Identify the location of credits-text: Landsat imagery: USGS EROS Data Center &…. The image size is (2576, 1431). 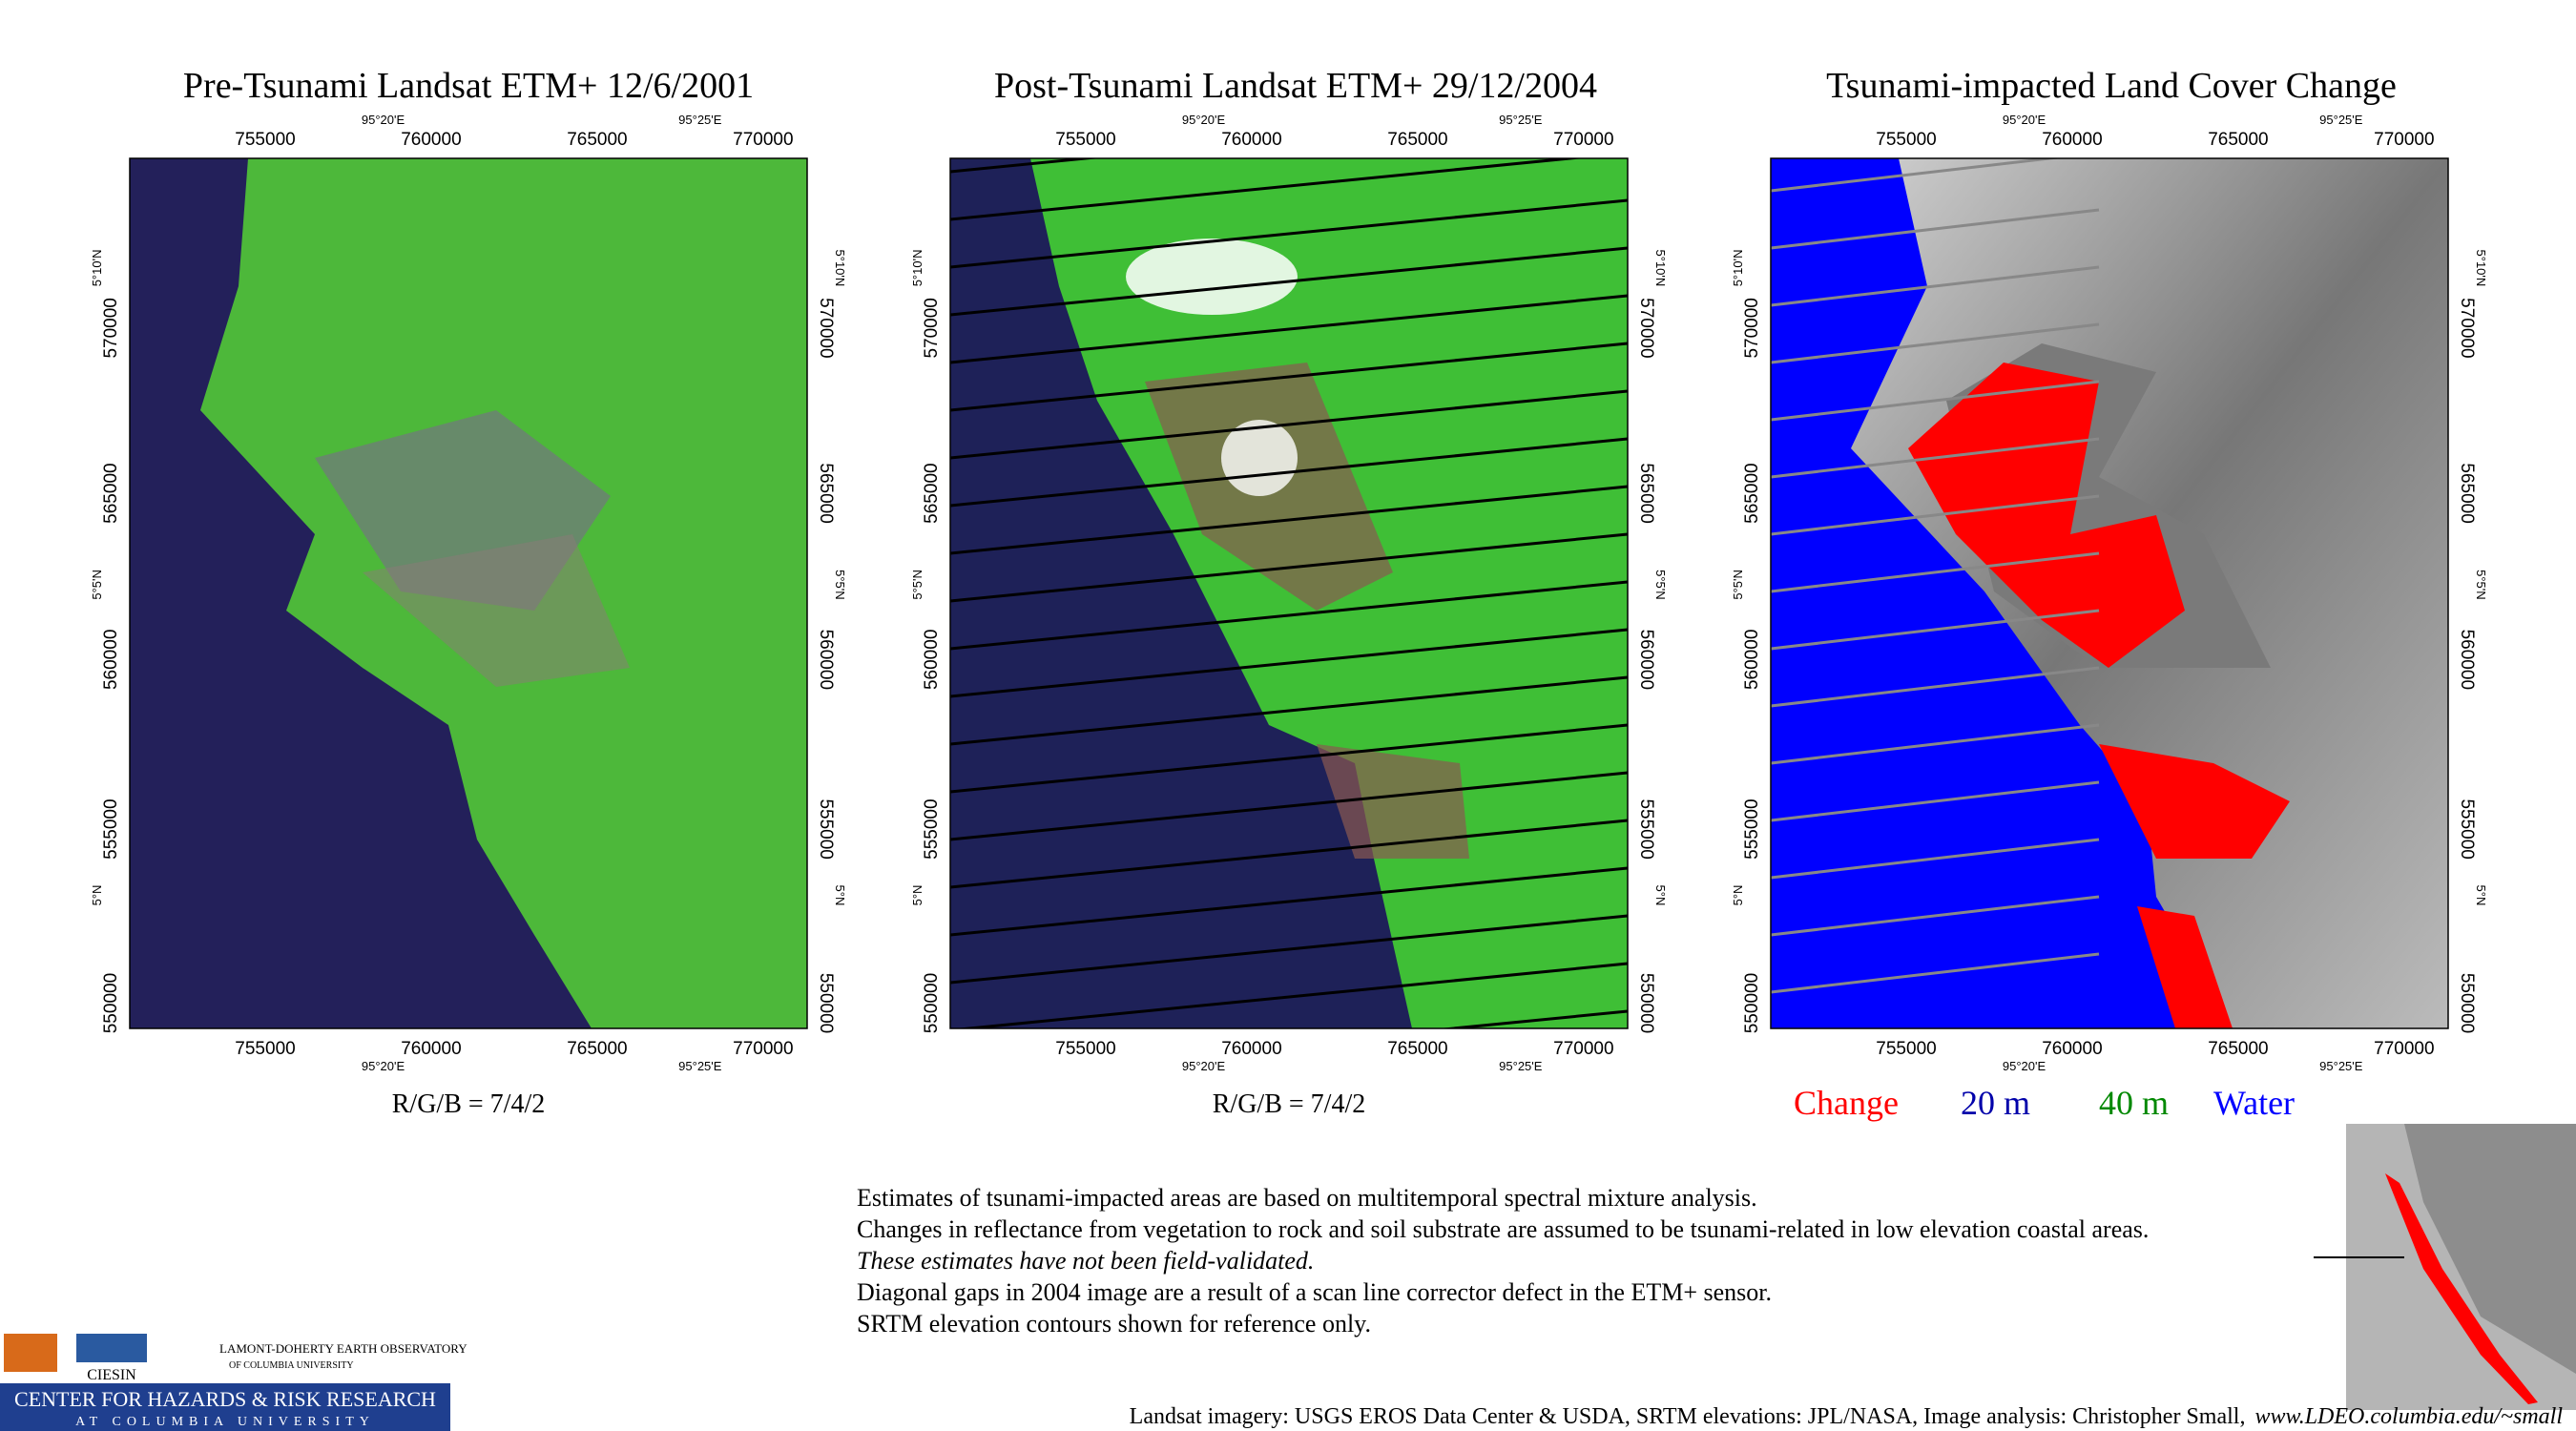
(1688, 1416).